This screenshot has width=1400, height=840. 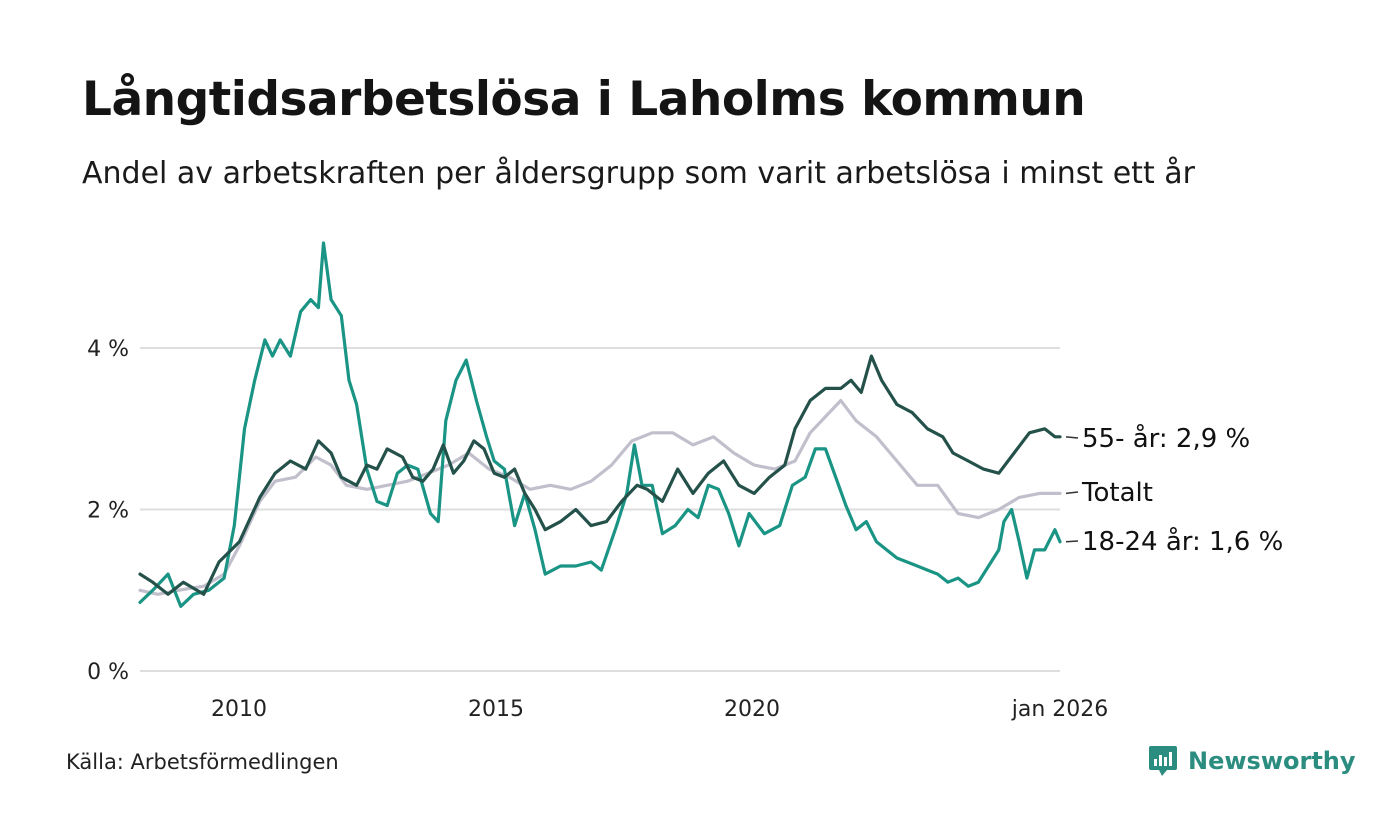 I want to click on end-label-total: Totalt, so click(x=1117, y=493).